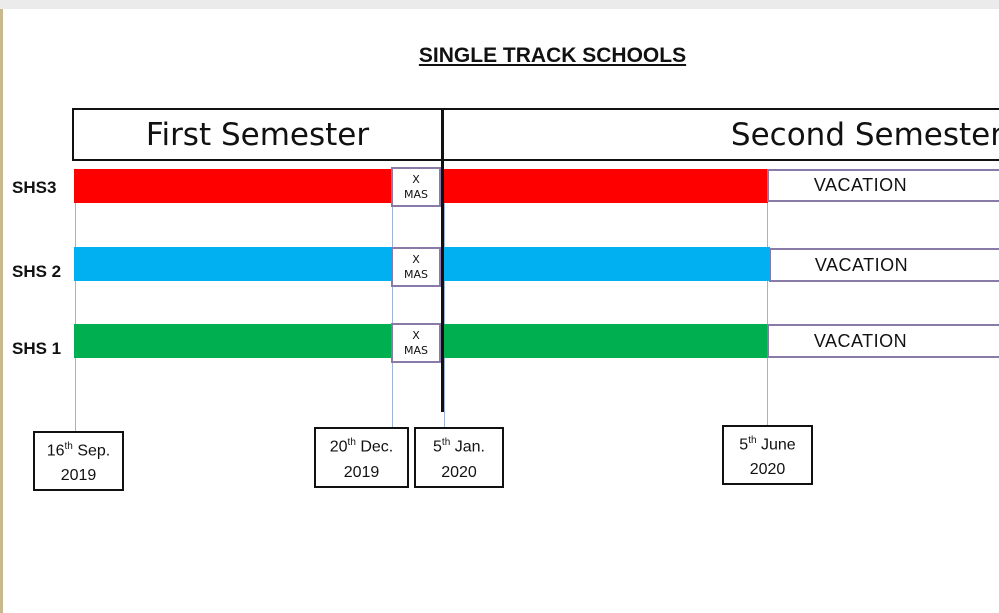 The image size is (999, 613). Describe the element at coordinates (552, 55) in the screenshot. I see `diagram-title: SINGLE TRACK SCHOOLS` at that location.